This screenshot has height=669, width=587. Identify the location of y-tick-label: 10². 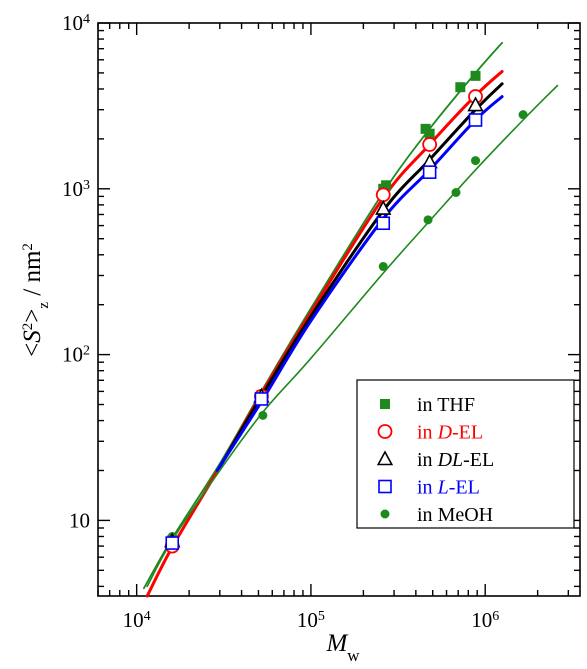
(76, 355).